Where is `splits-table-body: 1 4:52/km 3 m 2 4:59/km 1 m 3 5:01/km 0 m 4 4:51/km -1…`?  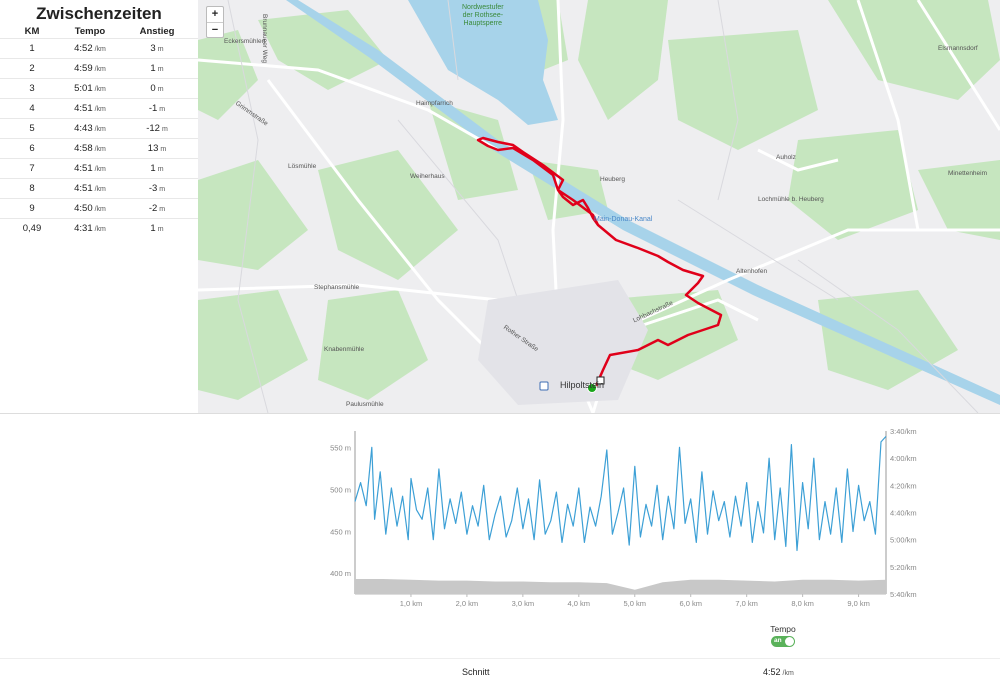 splits-table-body: 1 4:52/km 3 m 2 4:59/km 1 m 3 5:01/km 0 m 4 4:51/km -1… is located at coordinates (99, 138).